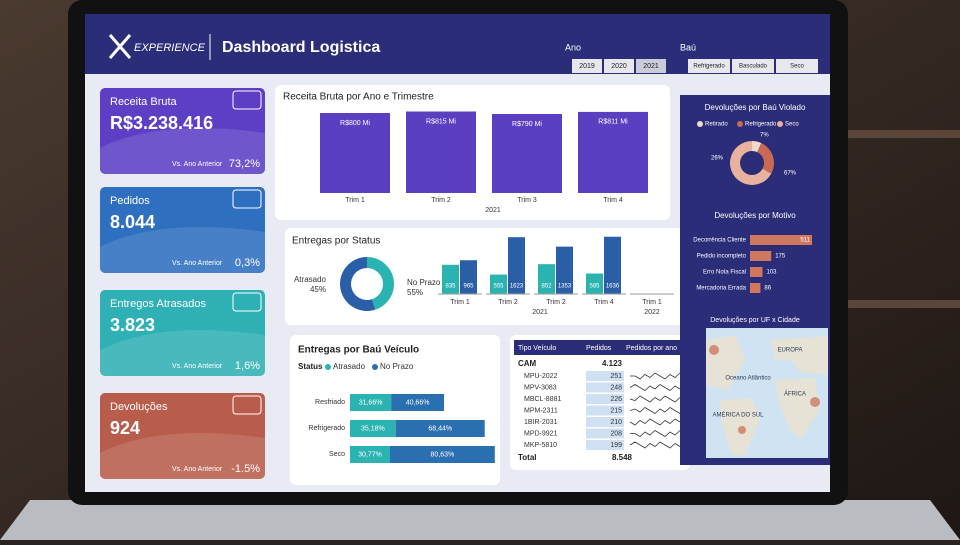 Image resolution: width=960 pixels, height=545 pixels. I want to click on cell: 226, so click(616, 399).